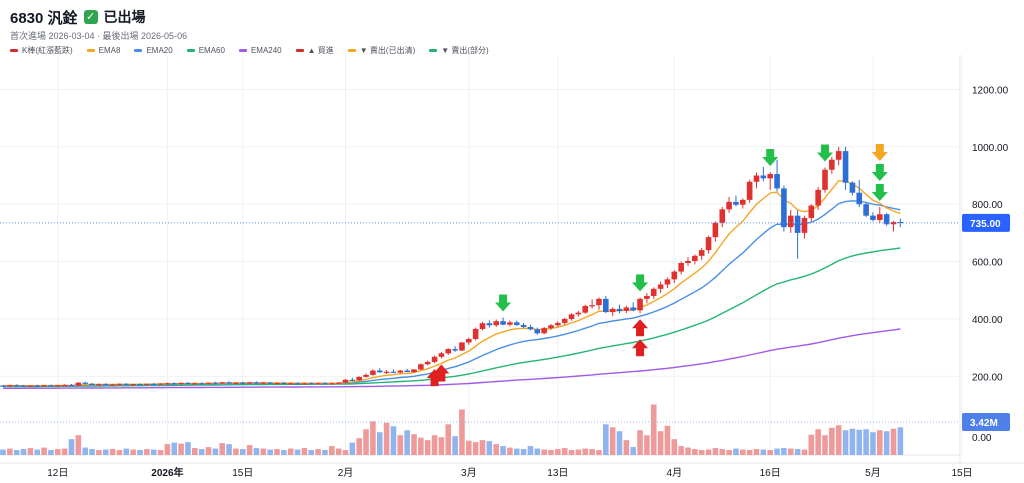 This screenshot has width=1024, height=483. Describe the element at coordinates (465, 50) in the screenshot. I see `legend-label: ▼ 賣出(部分)` at that location.